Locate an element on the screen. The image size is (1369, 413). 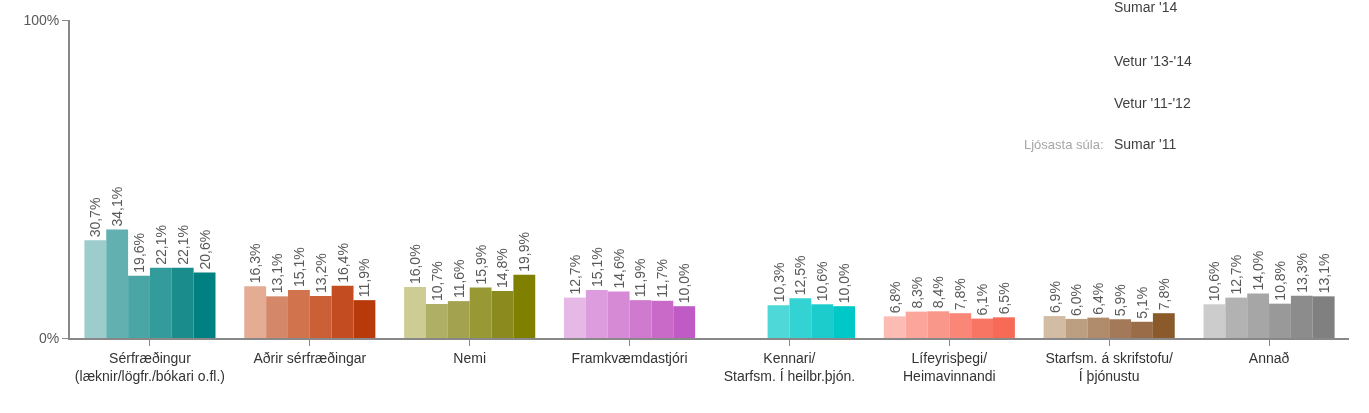
x-tick-label: Kennari/ Starfsm. Í heilbr.þjón. is located at coordinates (789, 366).